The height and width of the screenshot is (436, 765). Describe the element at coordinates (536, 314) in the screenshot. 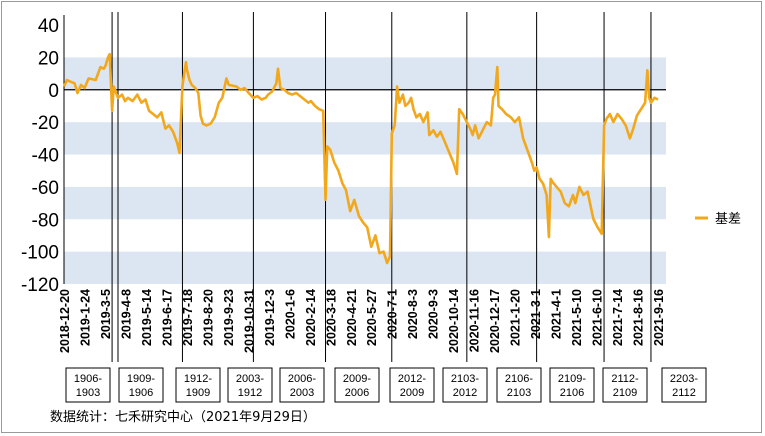

I see `x-tick-label: 2021-3-1` at that location.